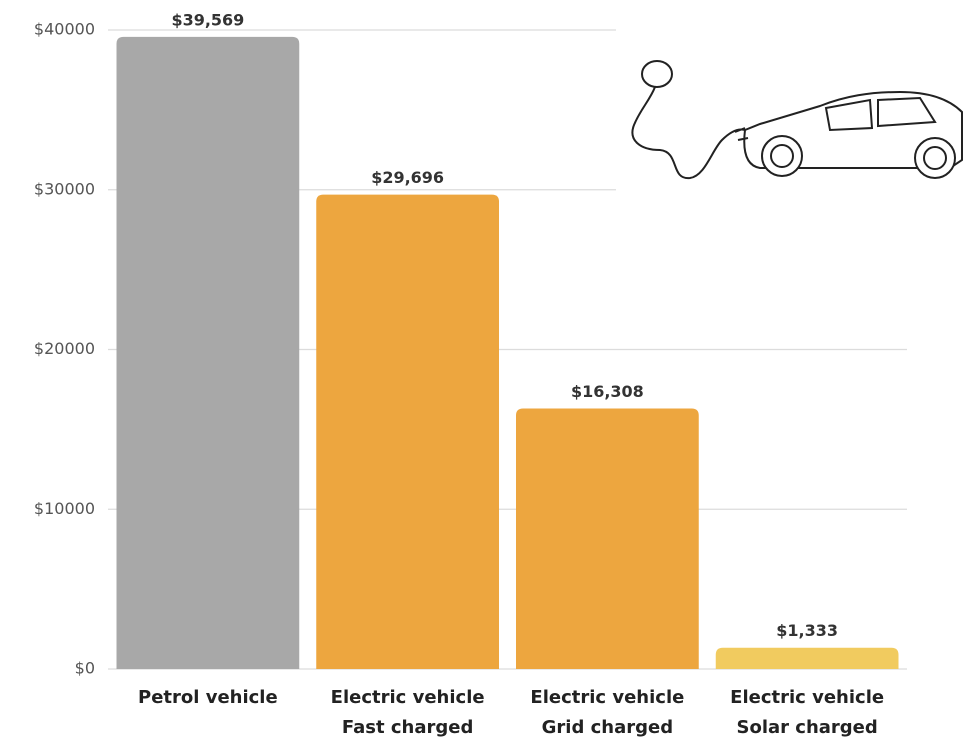 This screenshot has width=965, height=743. I want to click on x-tick-label: Solar charged, so click(806, 727).